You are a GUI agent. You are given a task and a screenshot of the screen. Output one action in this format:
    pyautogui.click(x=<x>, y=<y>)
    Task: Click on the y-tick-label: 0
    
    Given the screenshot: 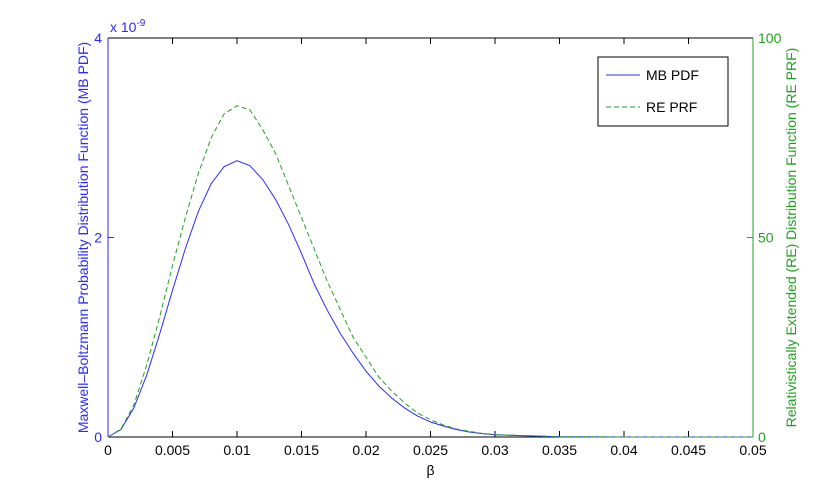 What is the action you would take?
    pyautogui.click(x=98, y=437)
    